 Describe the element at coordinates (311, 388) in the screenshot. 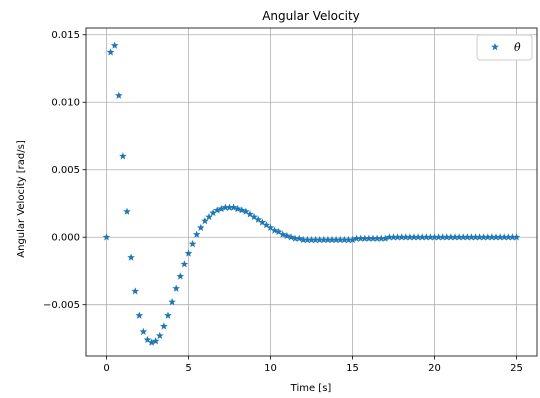

I see `x-axis-title: Time [s]` at that location.